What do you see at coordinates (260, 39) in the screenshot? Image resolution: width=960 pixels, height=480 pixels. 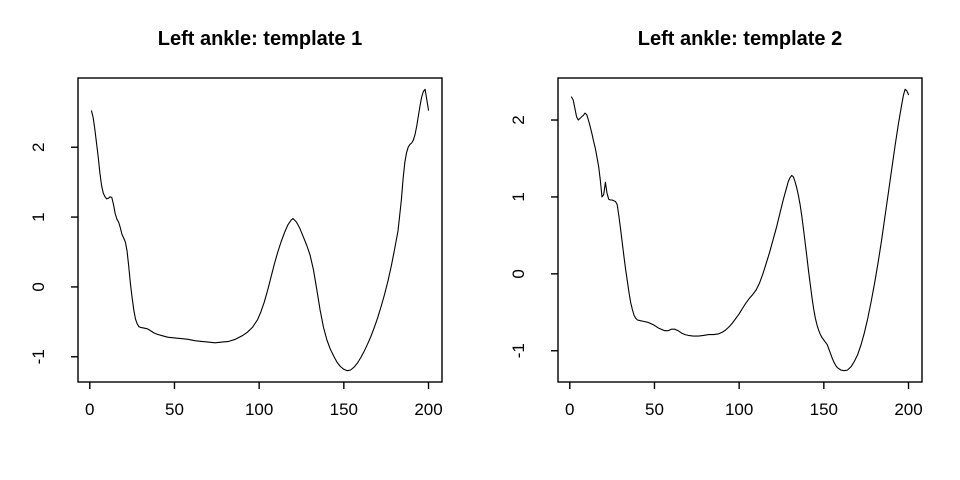 I see `chart-title-1: Left ankle: template 1` at bounding box center [260, 39].